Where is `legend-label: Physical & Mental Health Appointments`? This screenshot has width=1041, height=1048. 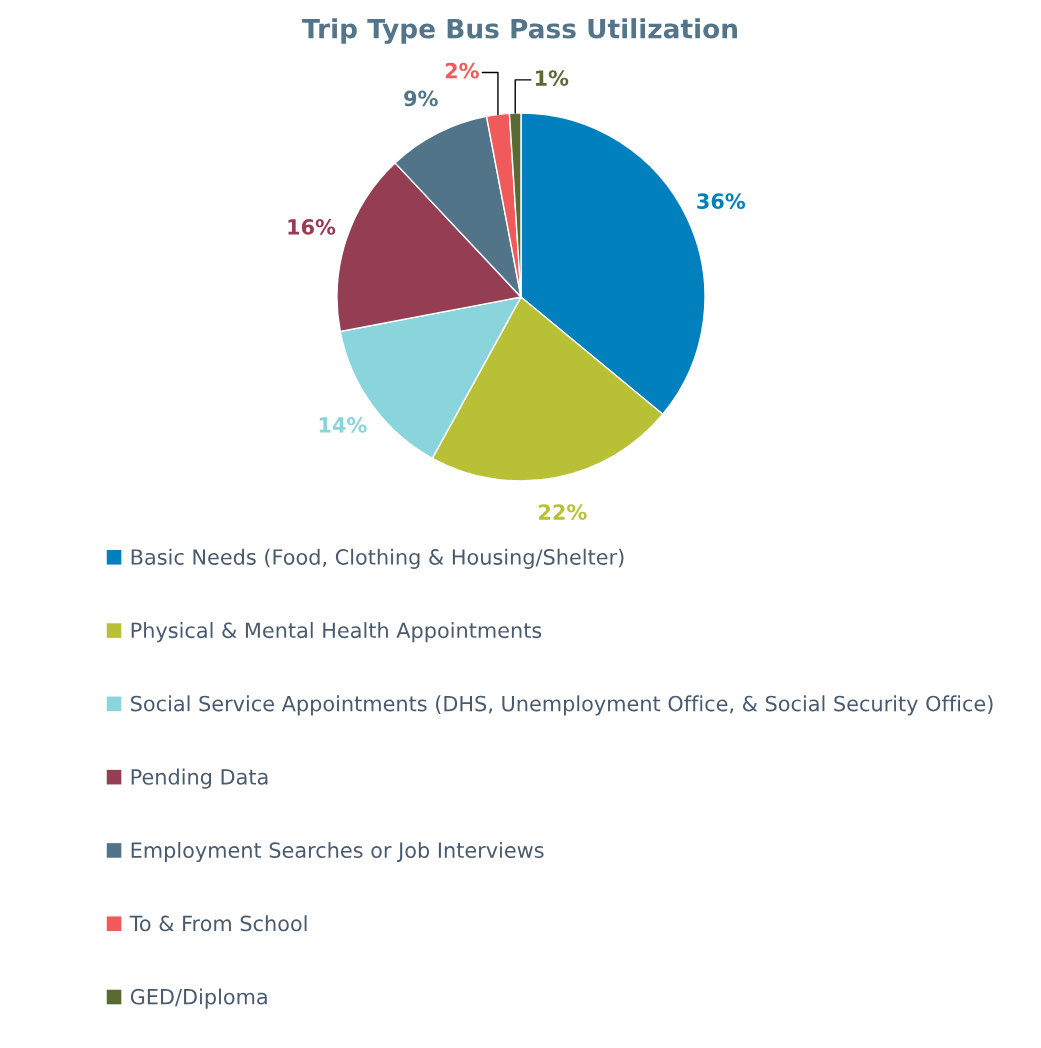 legend-label: Physical & Mental Health Appointments is located at coordinates (336, 632).